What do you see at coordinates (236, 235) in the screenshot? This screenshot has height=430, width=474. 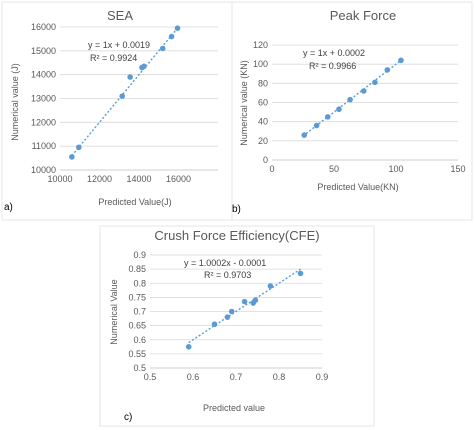 I see `chart-title: Crush Force Efficiency(CFE)` at bounding box center [236, 235].